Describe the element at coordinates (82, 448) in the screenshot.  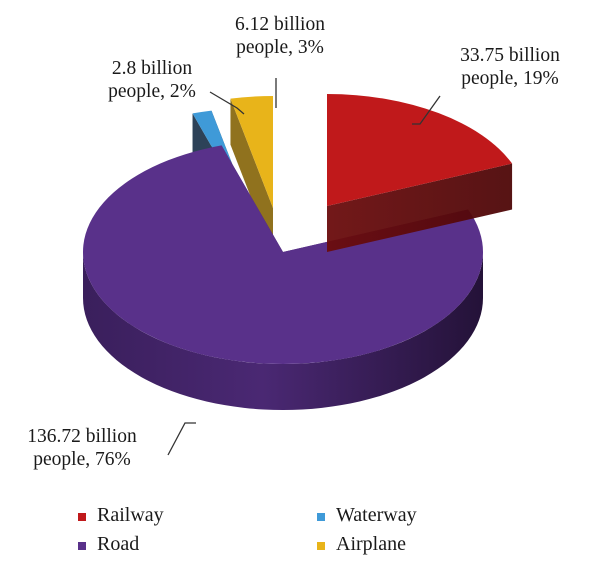
I see `data-label-road: 136.72 billion people, 76%` at that location.